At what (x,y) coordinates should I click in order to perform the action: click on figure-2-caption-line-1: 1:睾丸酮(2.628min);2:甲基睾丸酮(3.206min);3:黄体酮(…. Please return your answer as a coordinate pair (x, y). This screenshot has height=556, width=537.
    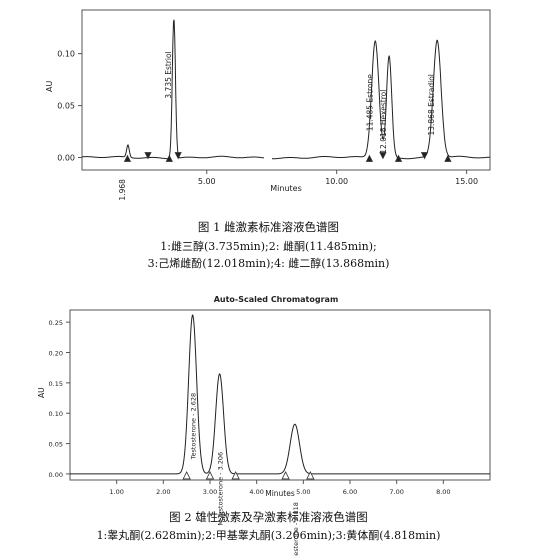
    Looking at the image, I should click on (268, 535).